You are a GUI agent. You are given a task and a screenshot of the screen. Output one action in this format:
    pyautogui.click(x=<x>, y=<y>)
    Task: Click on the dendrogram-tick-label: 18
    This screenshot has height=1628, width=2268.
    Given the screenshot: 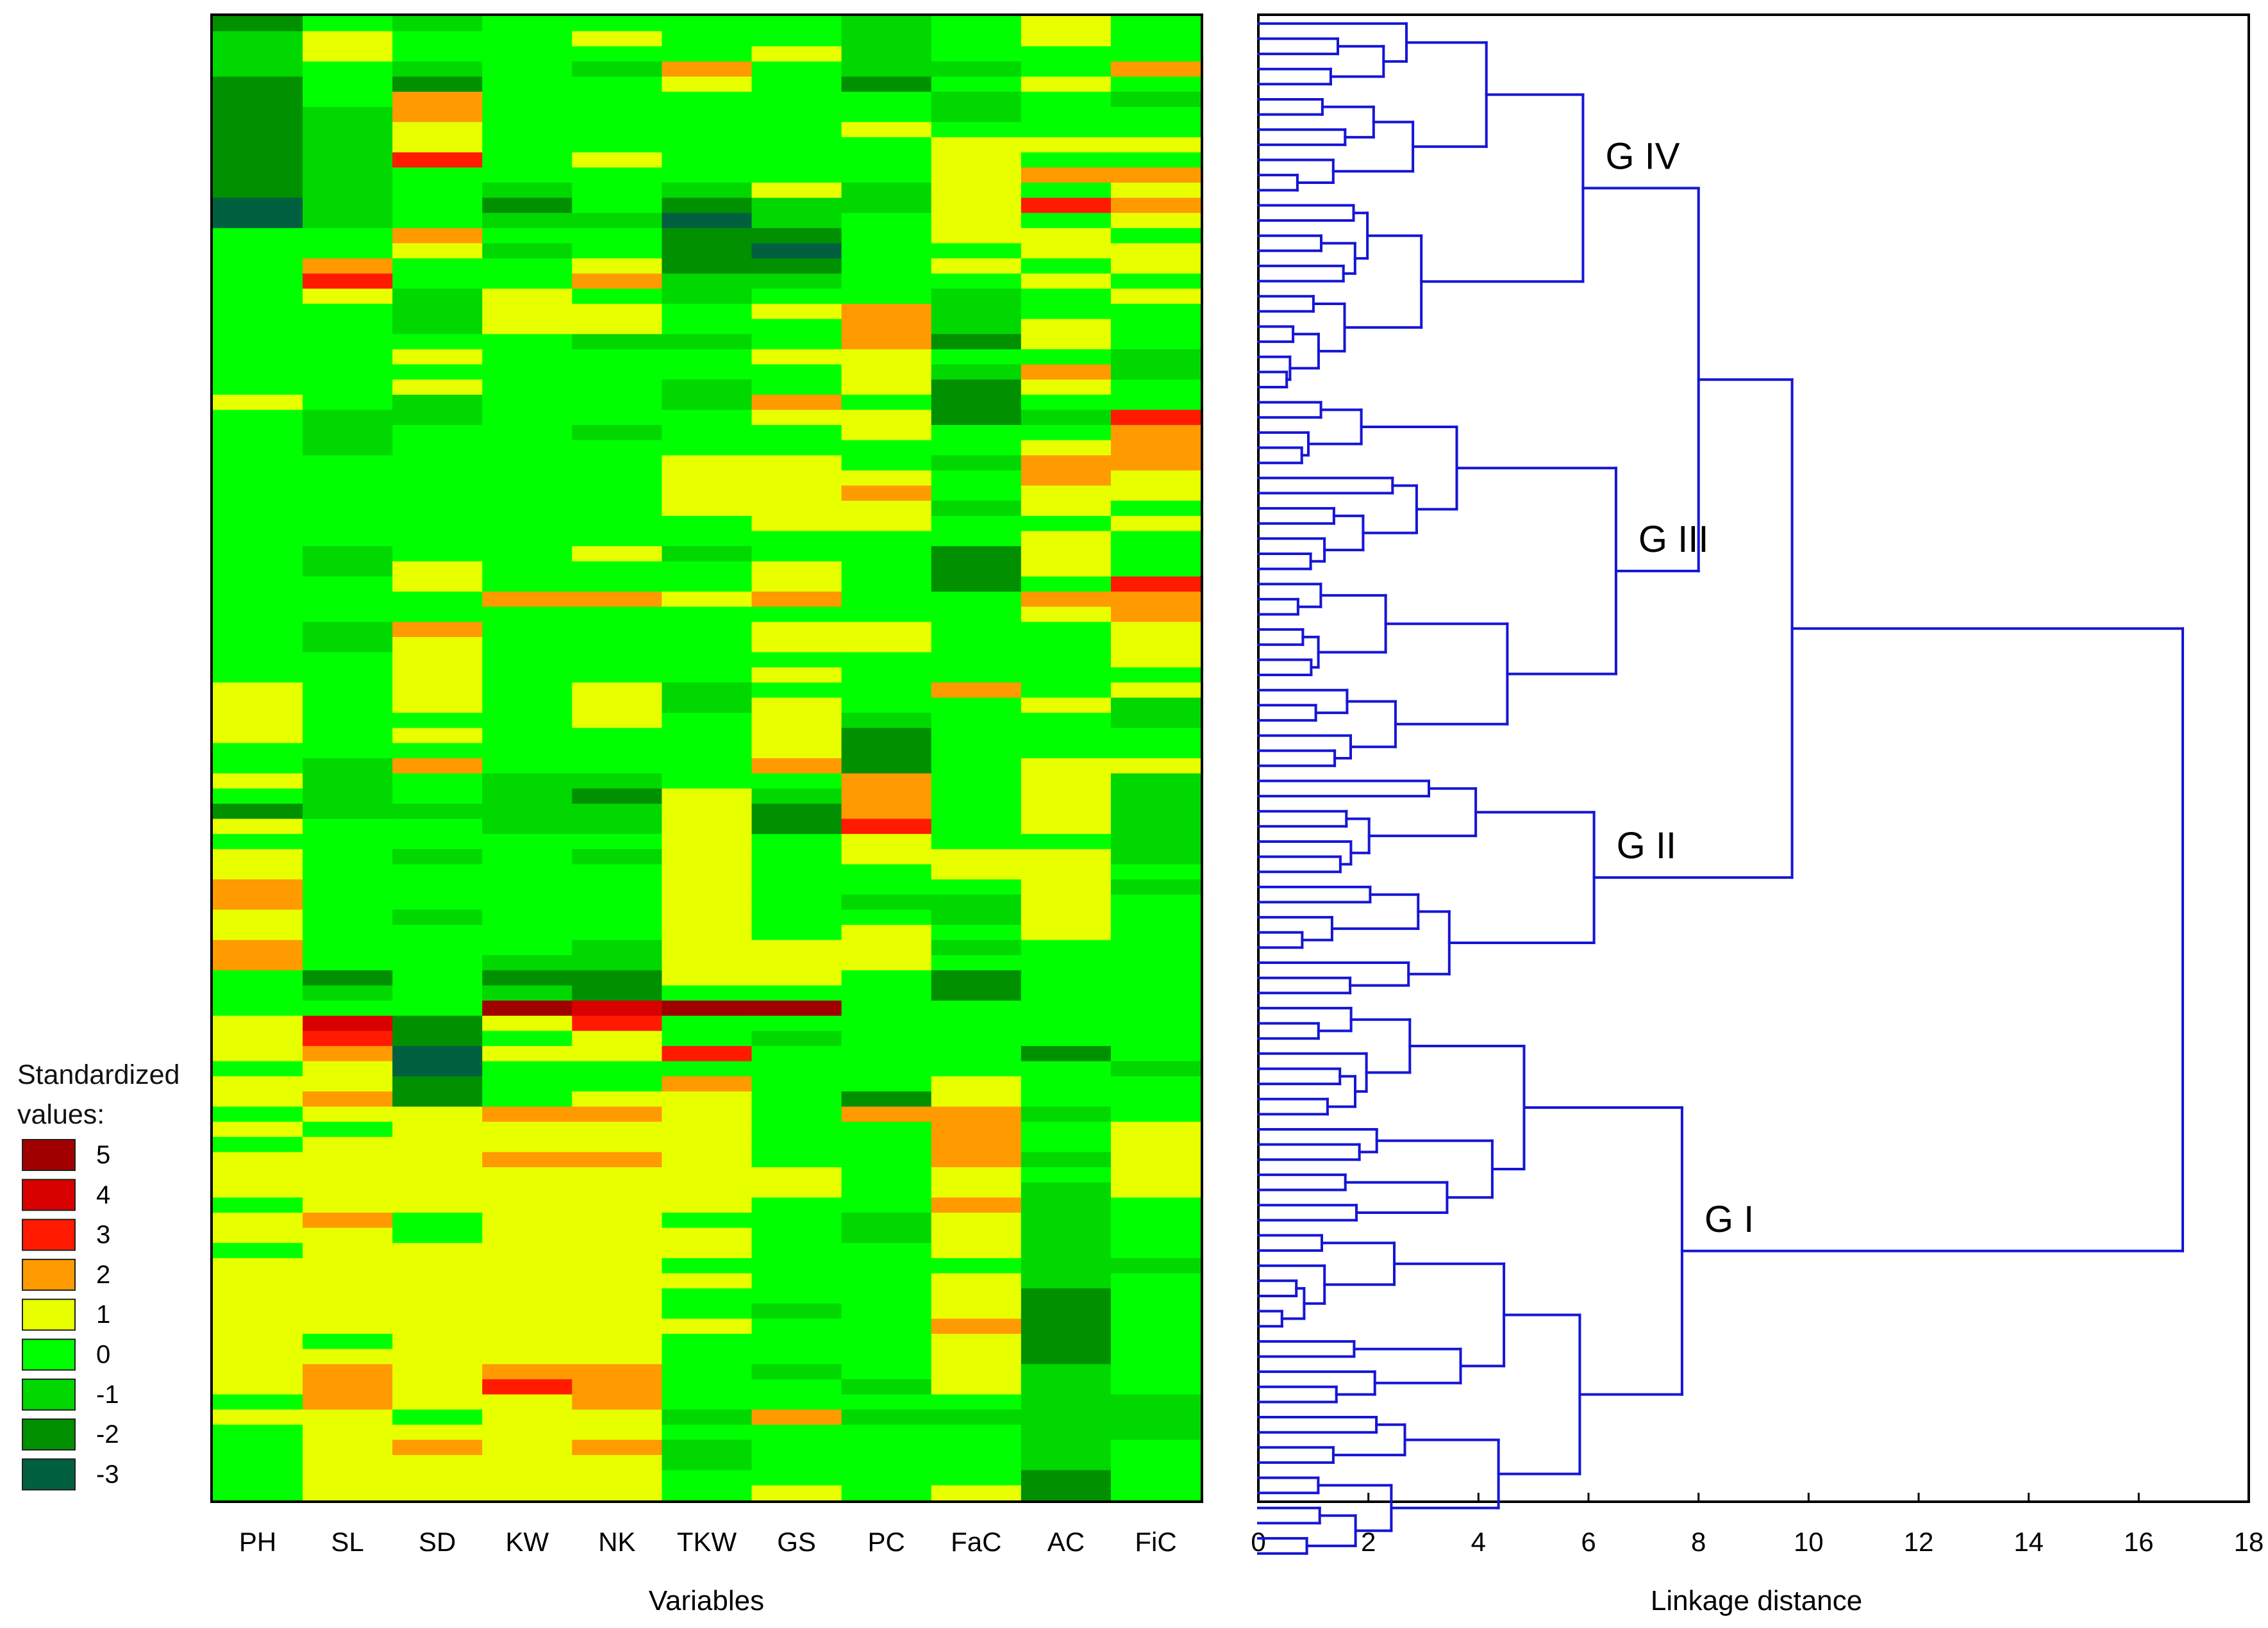 What is the action you would take?
    pyautogui.click(x=2249, y=1542)
    